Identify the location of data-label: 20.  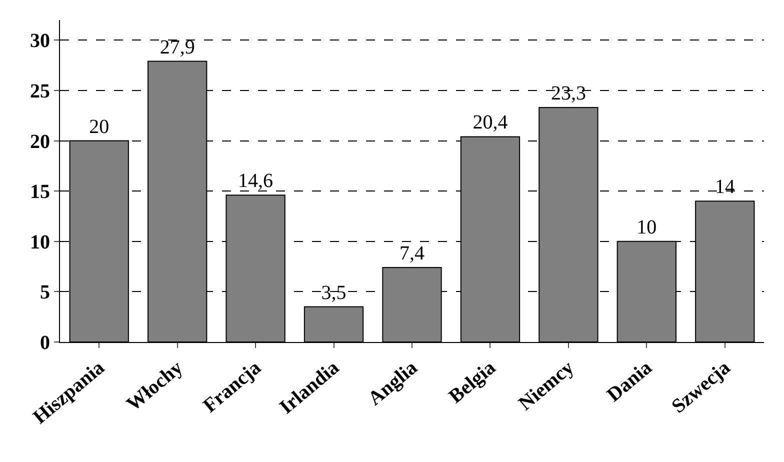
(99, 127).